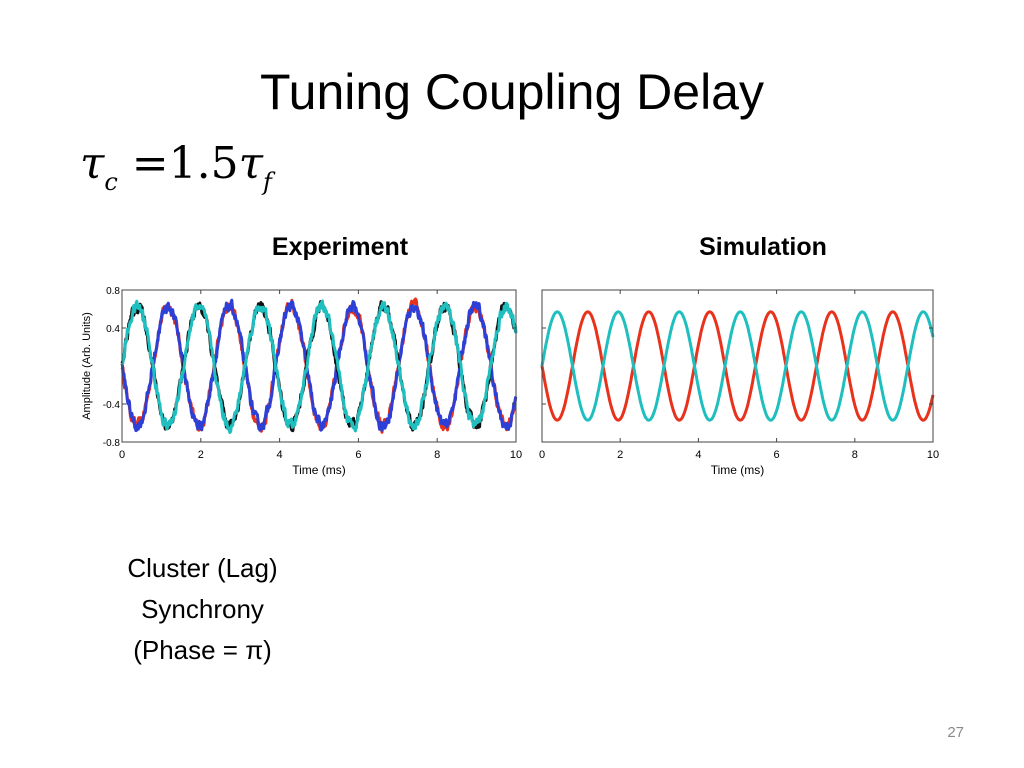 This screenshot has width=1024, height=768. What do you see at coordinates (763, 247) in the screenshot?
I see `simulation-heading: Simulation` at bounding box center [763, 247].